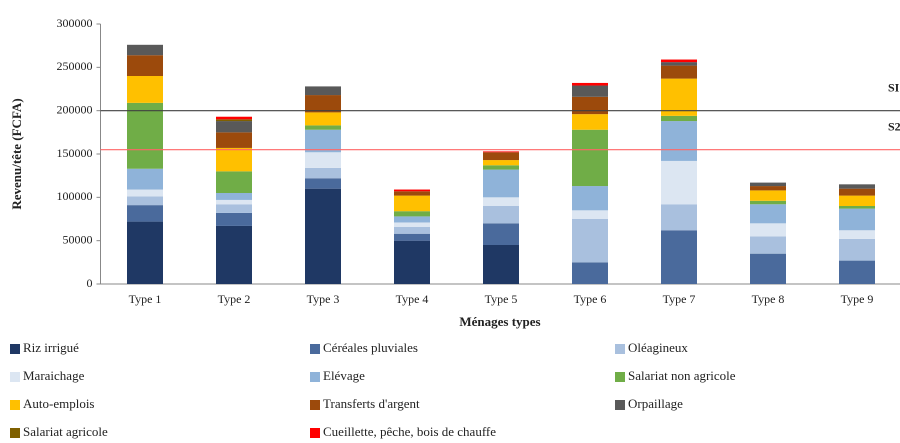  Describe the element at coordinates (679, 299) in the screenshot. I see `x-tick-label: Type 7` at that location.